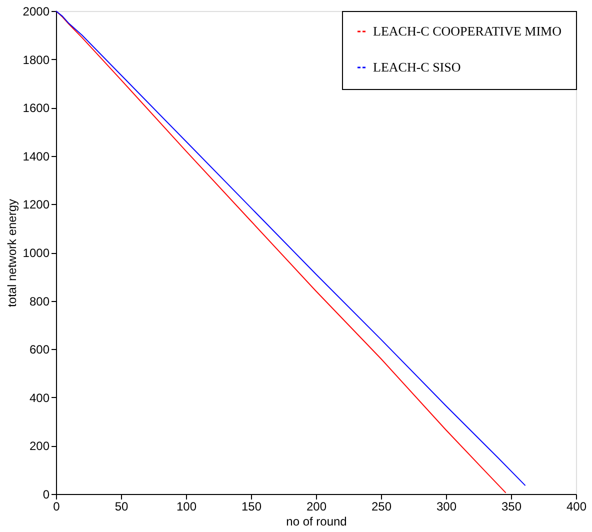 The height and width of the screenshot is (532, 592). What do you see at coordinates (186, 507) in the screenshot?
I see `x-tick-label: 100` at bounding box center [186, 507].